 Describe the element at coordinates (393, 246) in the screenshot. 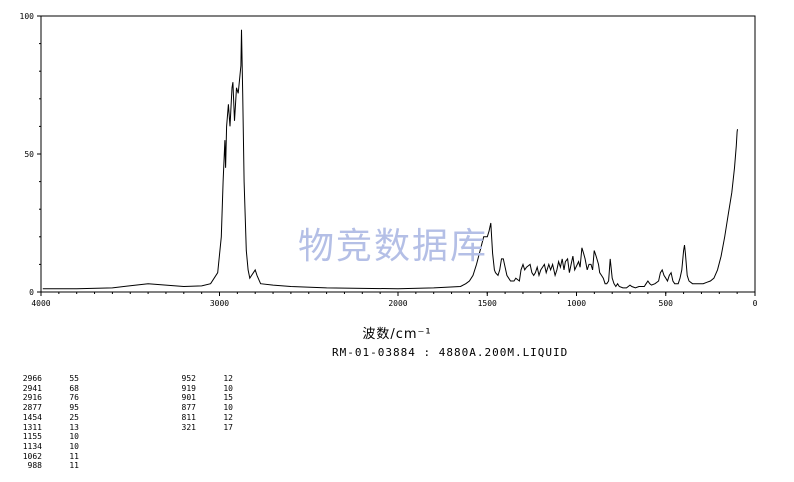

I see `watermark: 物竞数据库` at that location.